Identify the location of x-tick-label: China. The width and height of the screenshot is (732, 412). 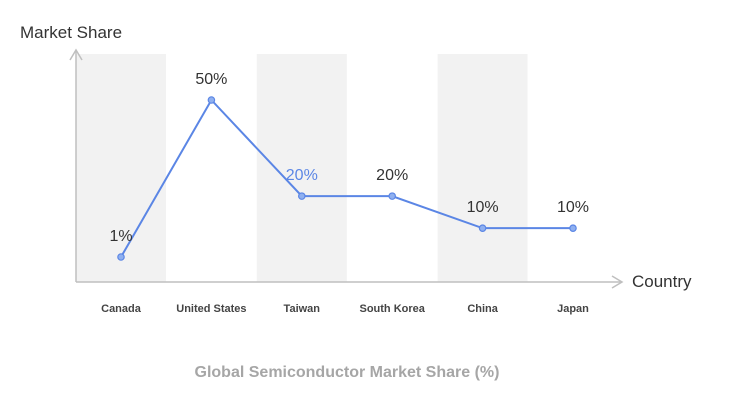
(482, 309).